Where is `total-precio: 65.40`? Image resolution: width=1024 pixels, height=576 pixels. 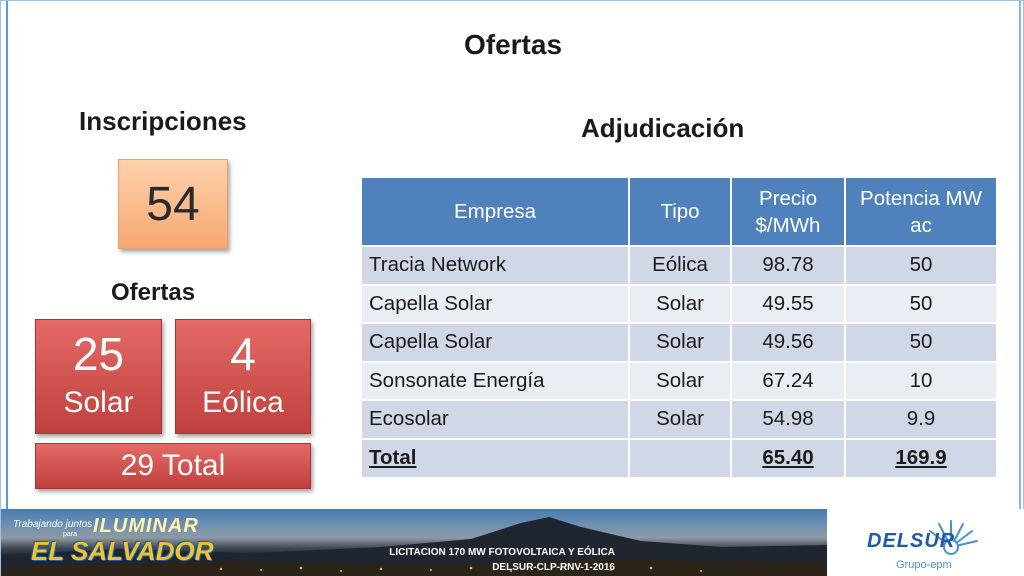
total-precio: 65.40 is located at coordinates (788, 457).